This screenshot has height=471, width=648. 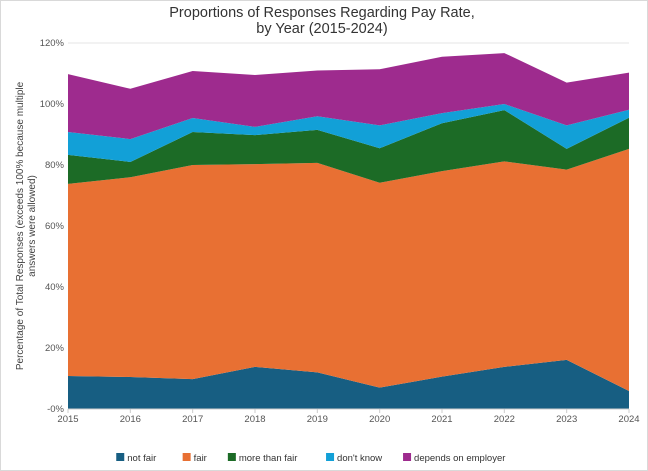 I want to click on y-tick-label: -0%, so click(x=55, y=409).